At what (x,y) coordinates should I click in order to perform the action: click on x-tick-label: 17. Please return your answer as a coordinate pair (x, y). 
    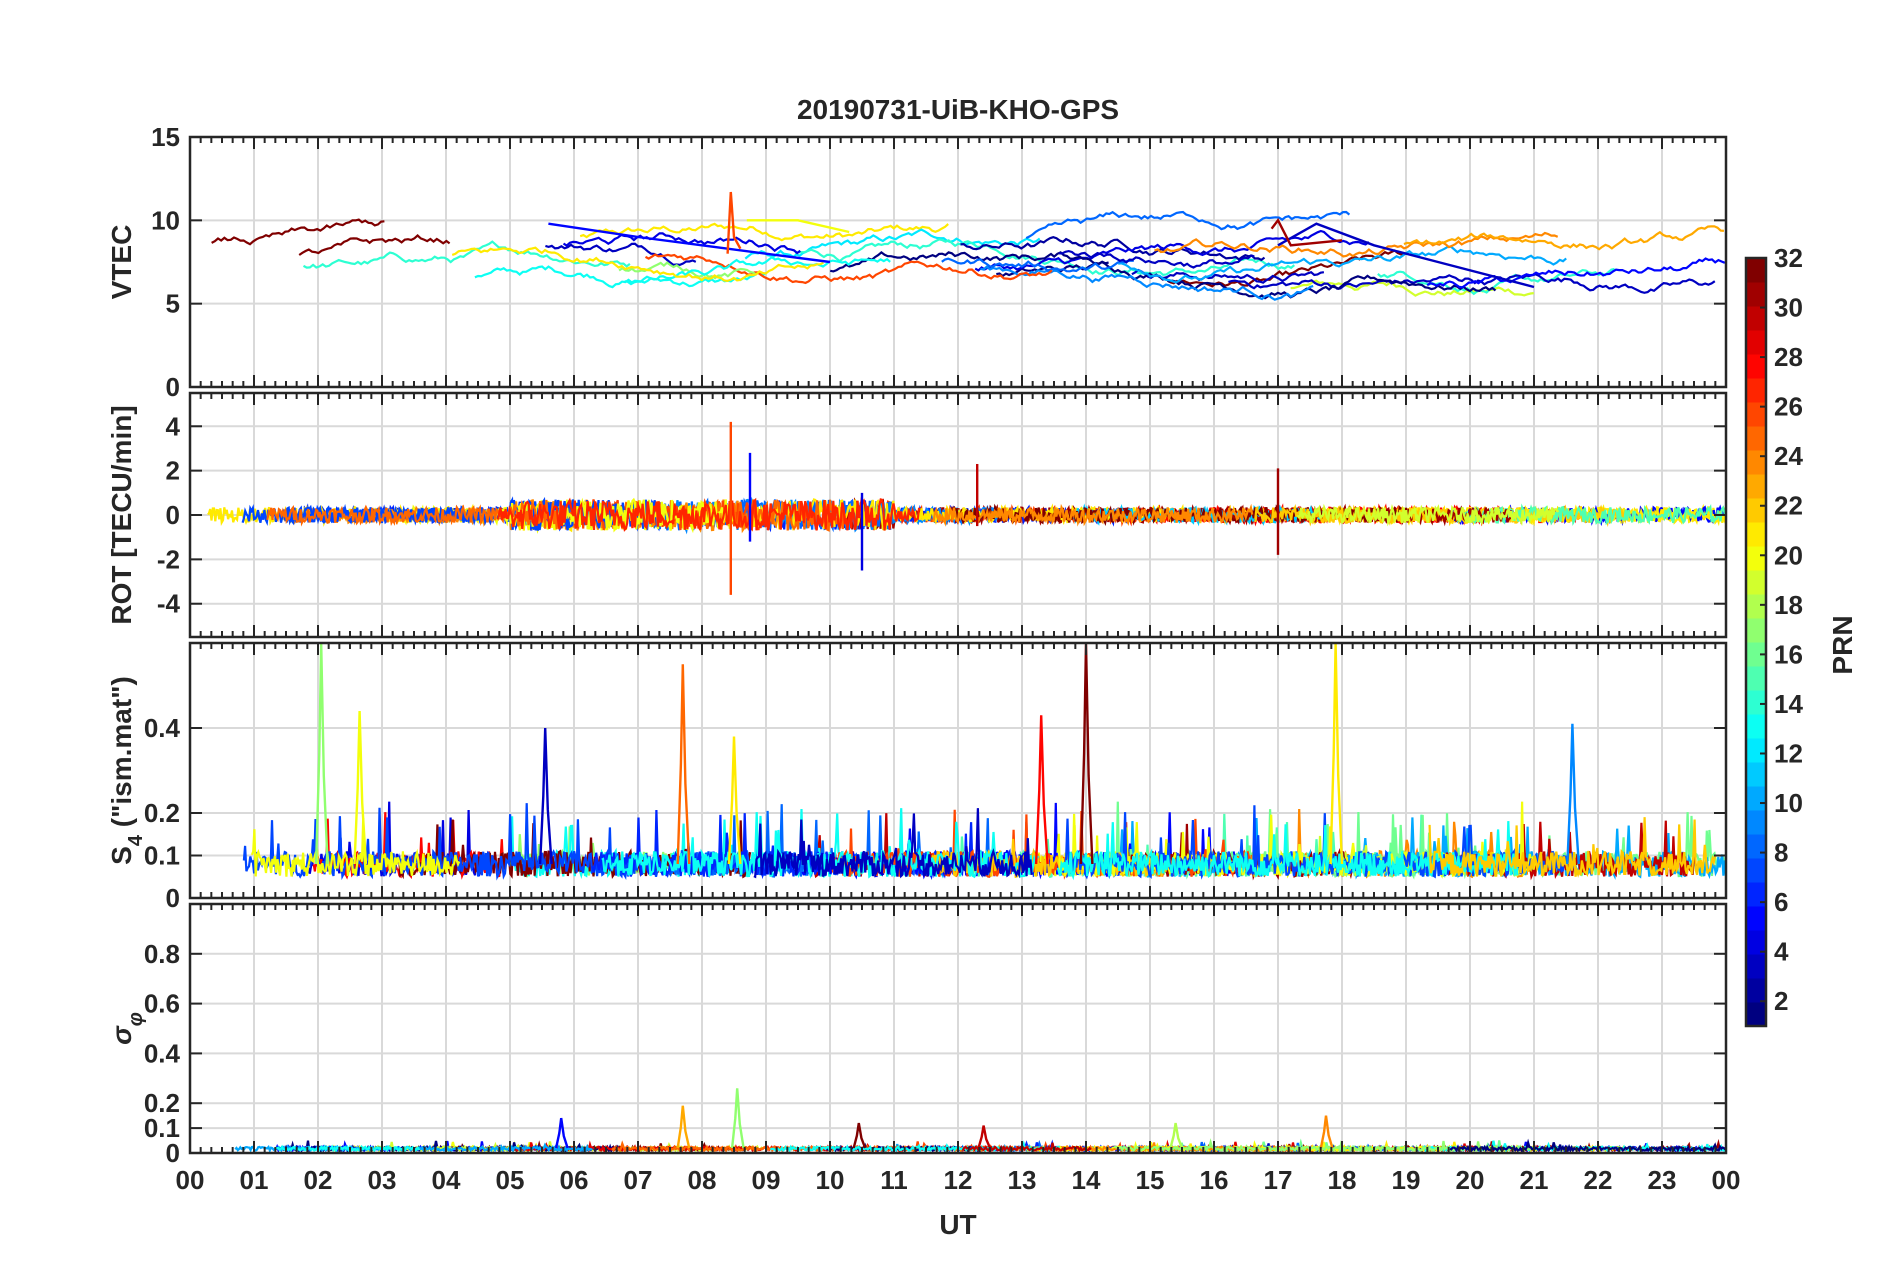
    Looking at the image, I should click on (1278, 1180).